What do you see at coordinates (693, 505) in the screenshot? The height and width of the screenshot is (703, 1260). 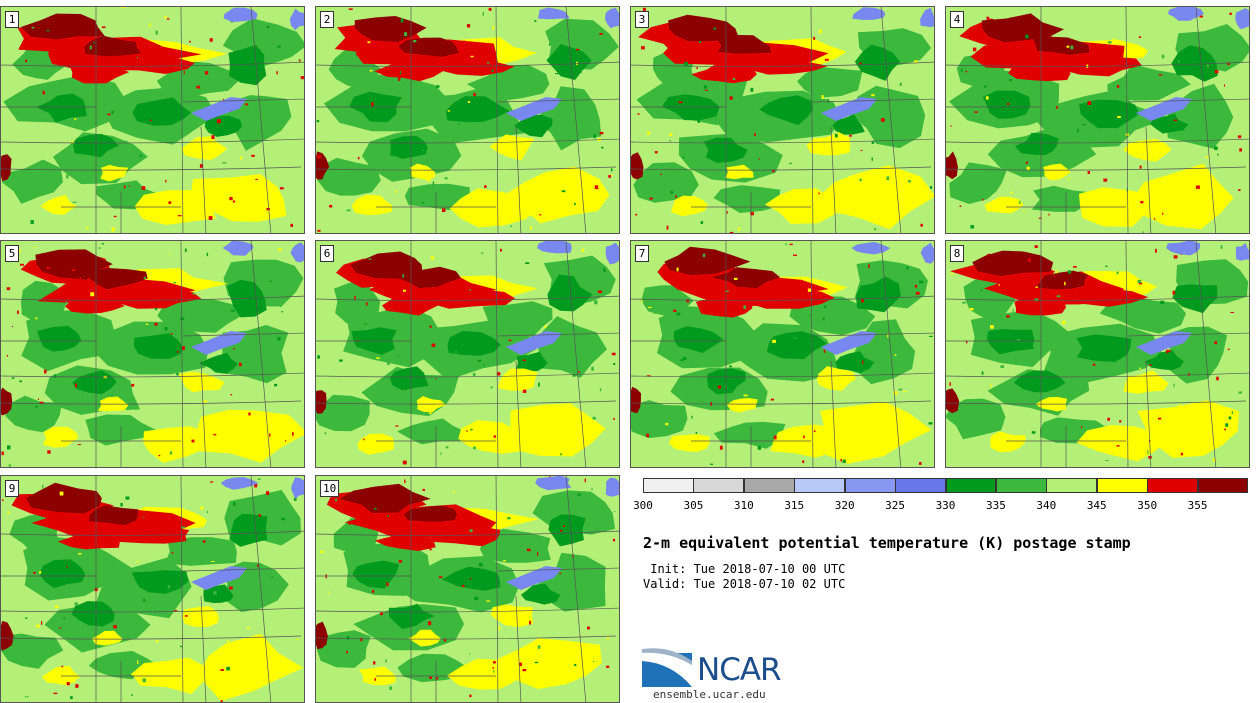 I see `legend-tick-label: 305` at bounding box center [693, 505].